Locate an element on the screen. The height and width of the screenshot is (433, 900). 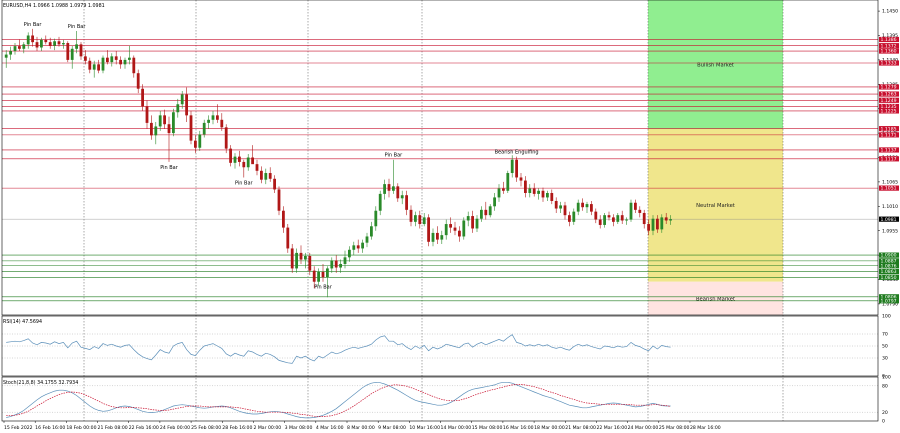
time-label-7: 28 Feb 16:00 is located at coordinates (237, 428).